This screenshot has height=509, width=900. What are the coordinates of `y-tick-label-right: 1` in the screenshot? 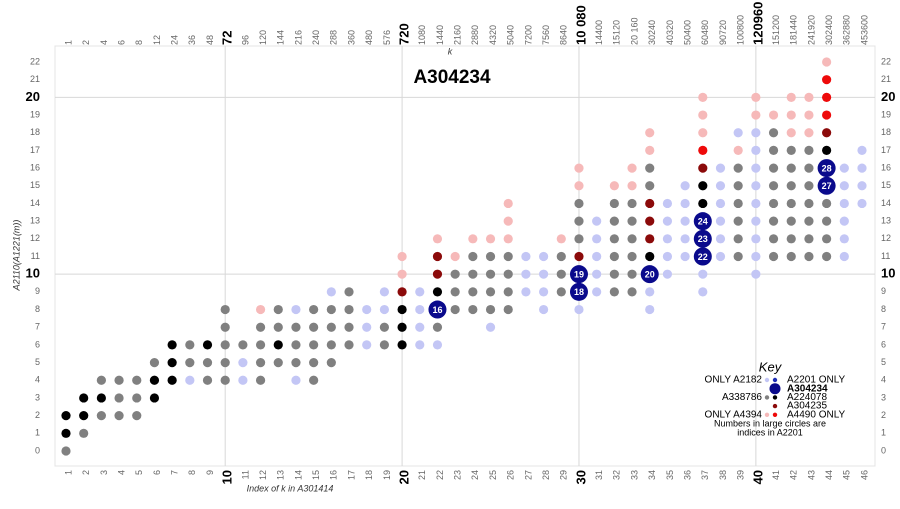 It's located at (883, 433).